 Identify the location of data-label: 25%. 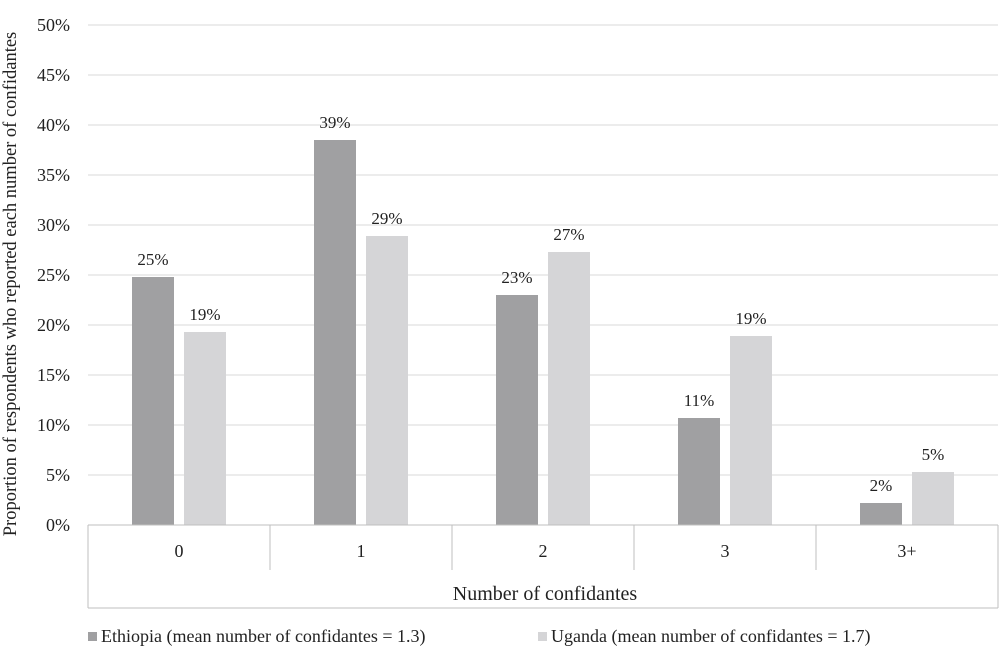
(152, 259).